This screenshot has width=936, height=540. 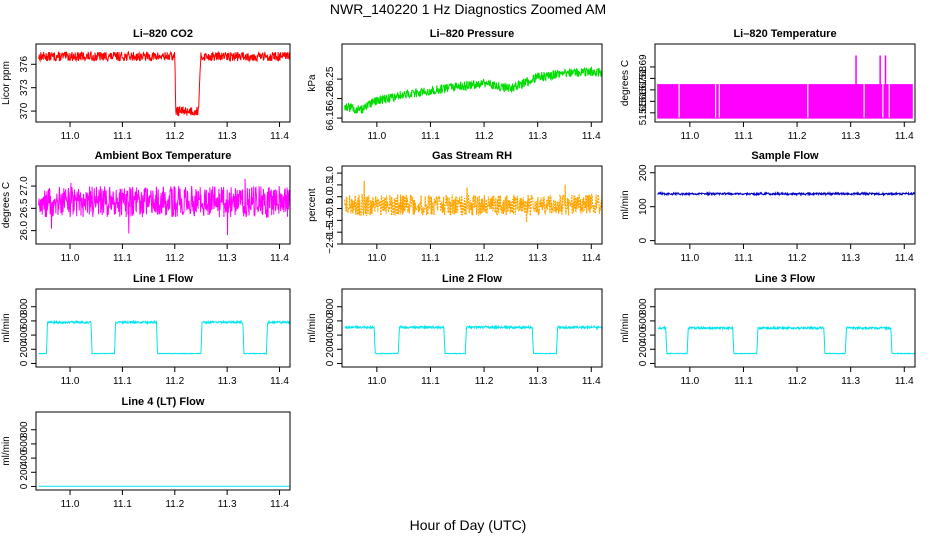 I want to click on y-tick-label: −2.0, so click(x=330, y=244).